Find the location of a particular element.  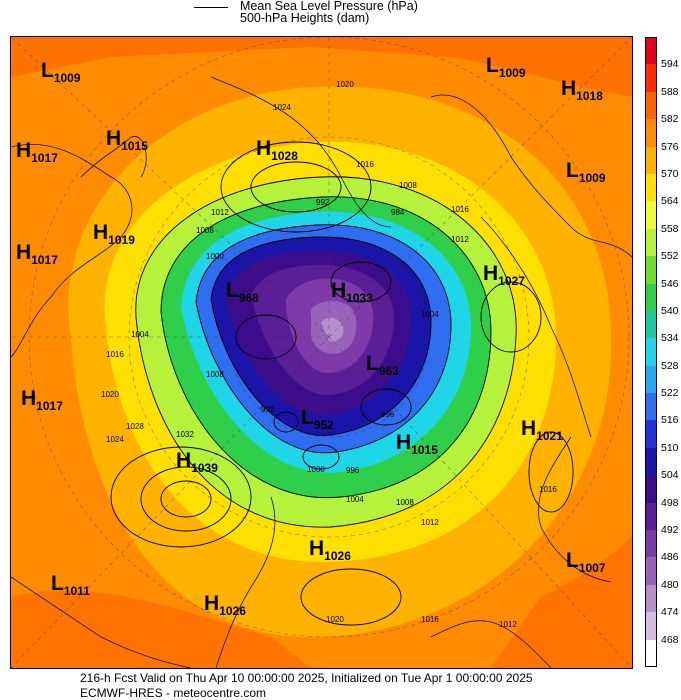

colorbar-tick-label: 582 is located at coordinates (670, 119).